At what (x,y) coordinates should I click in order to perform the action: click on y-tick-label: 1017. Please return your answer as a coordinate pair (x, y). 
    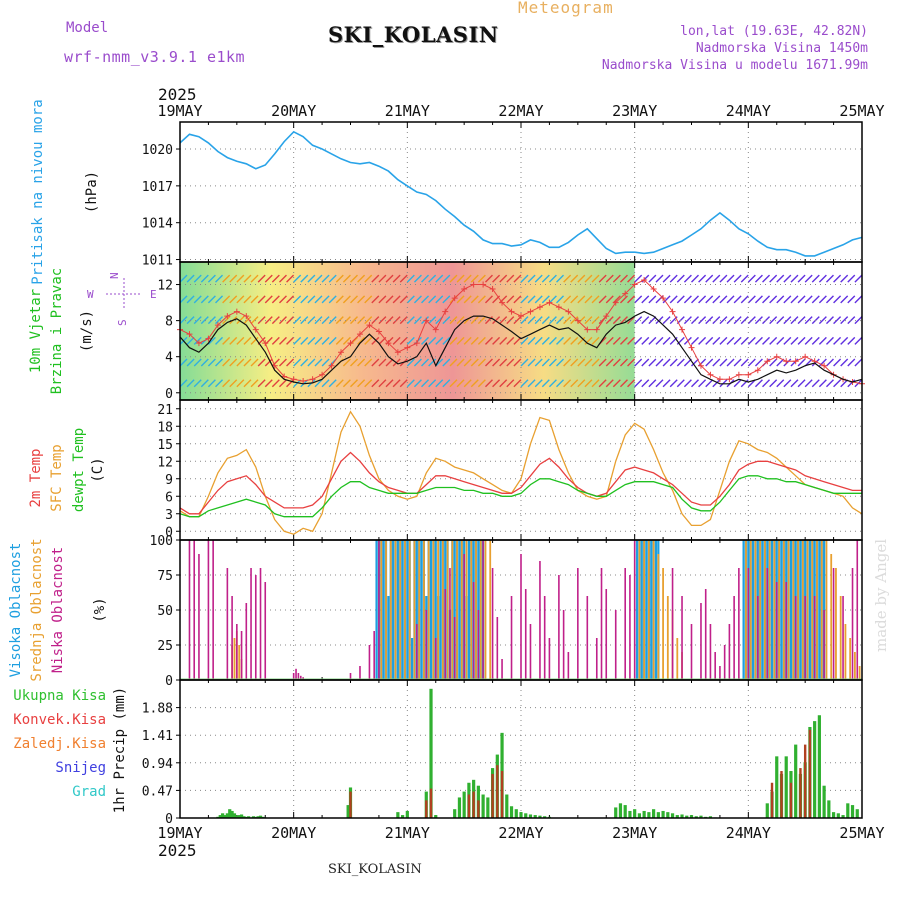
    Looking at the image, I should click on (157, 187).